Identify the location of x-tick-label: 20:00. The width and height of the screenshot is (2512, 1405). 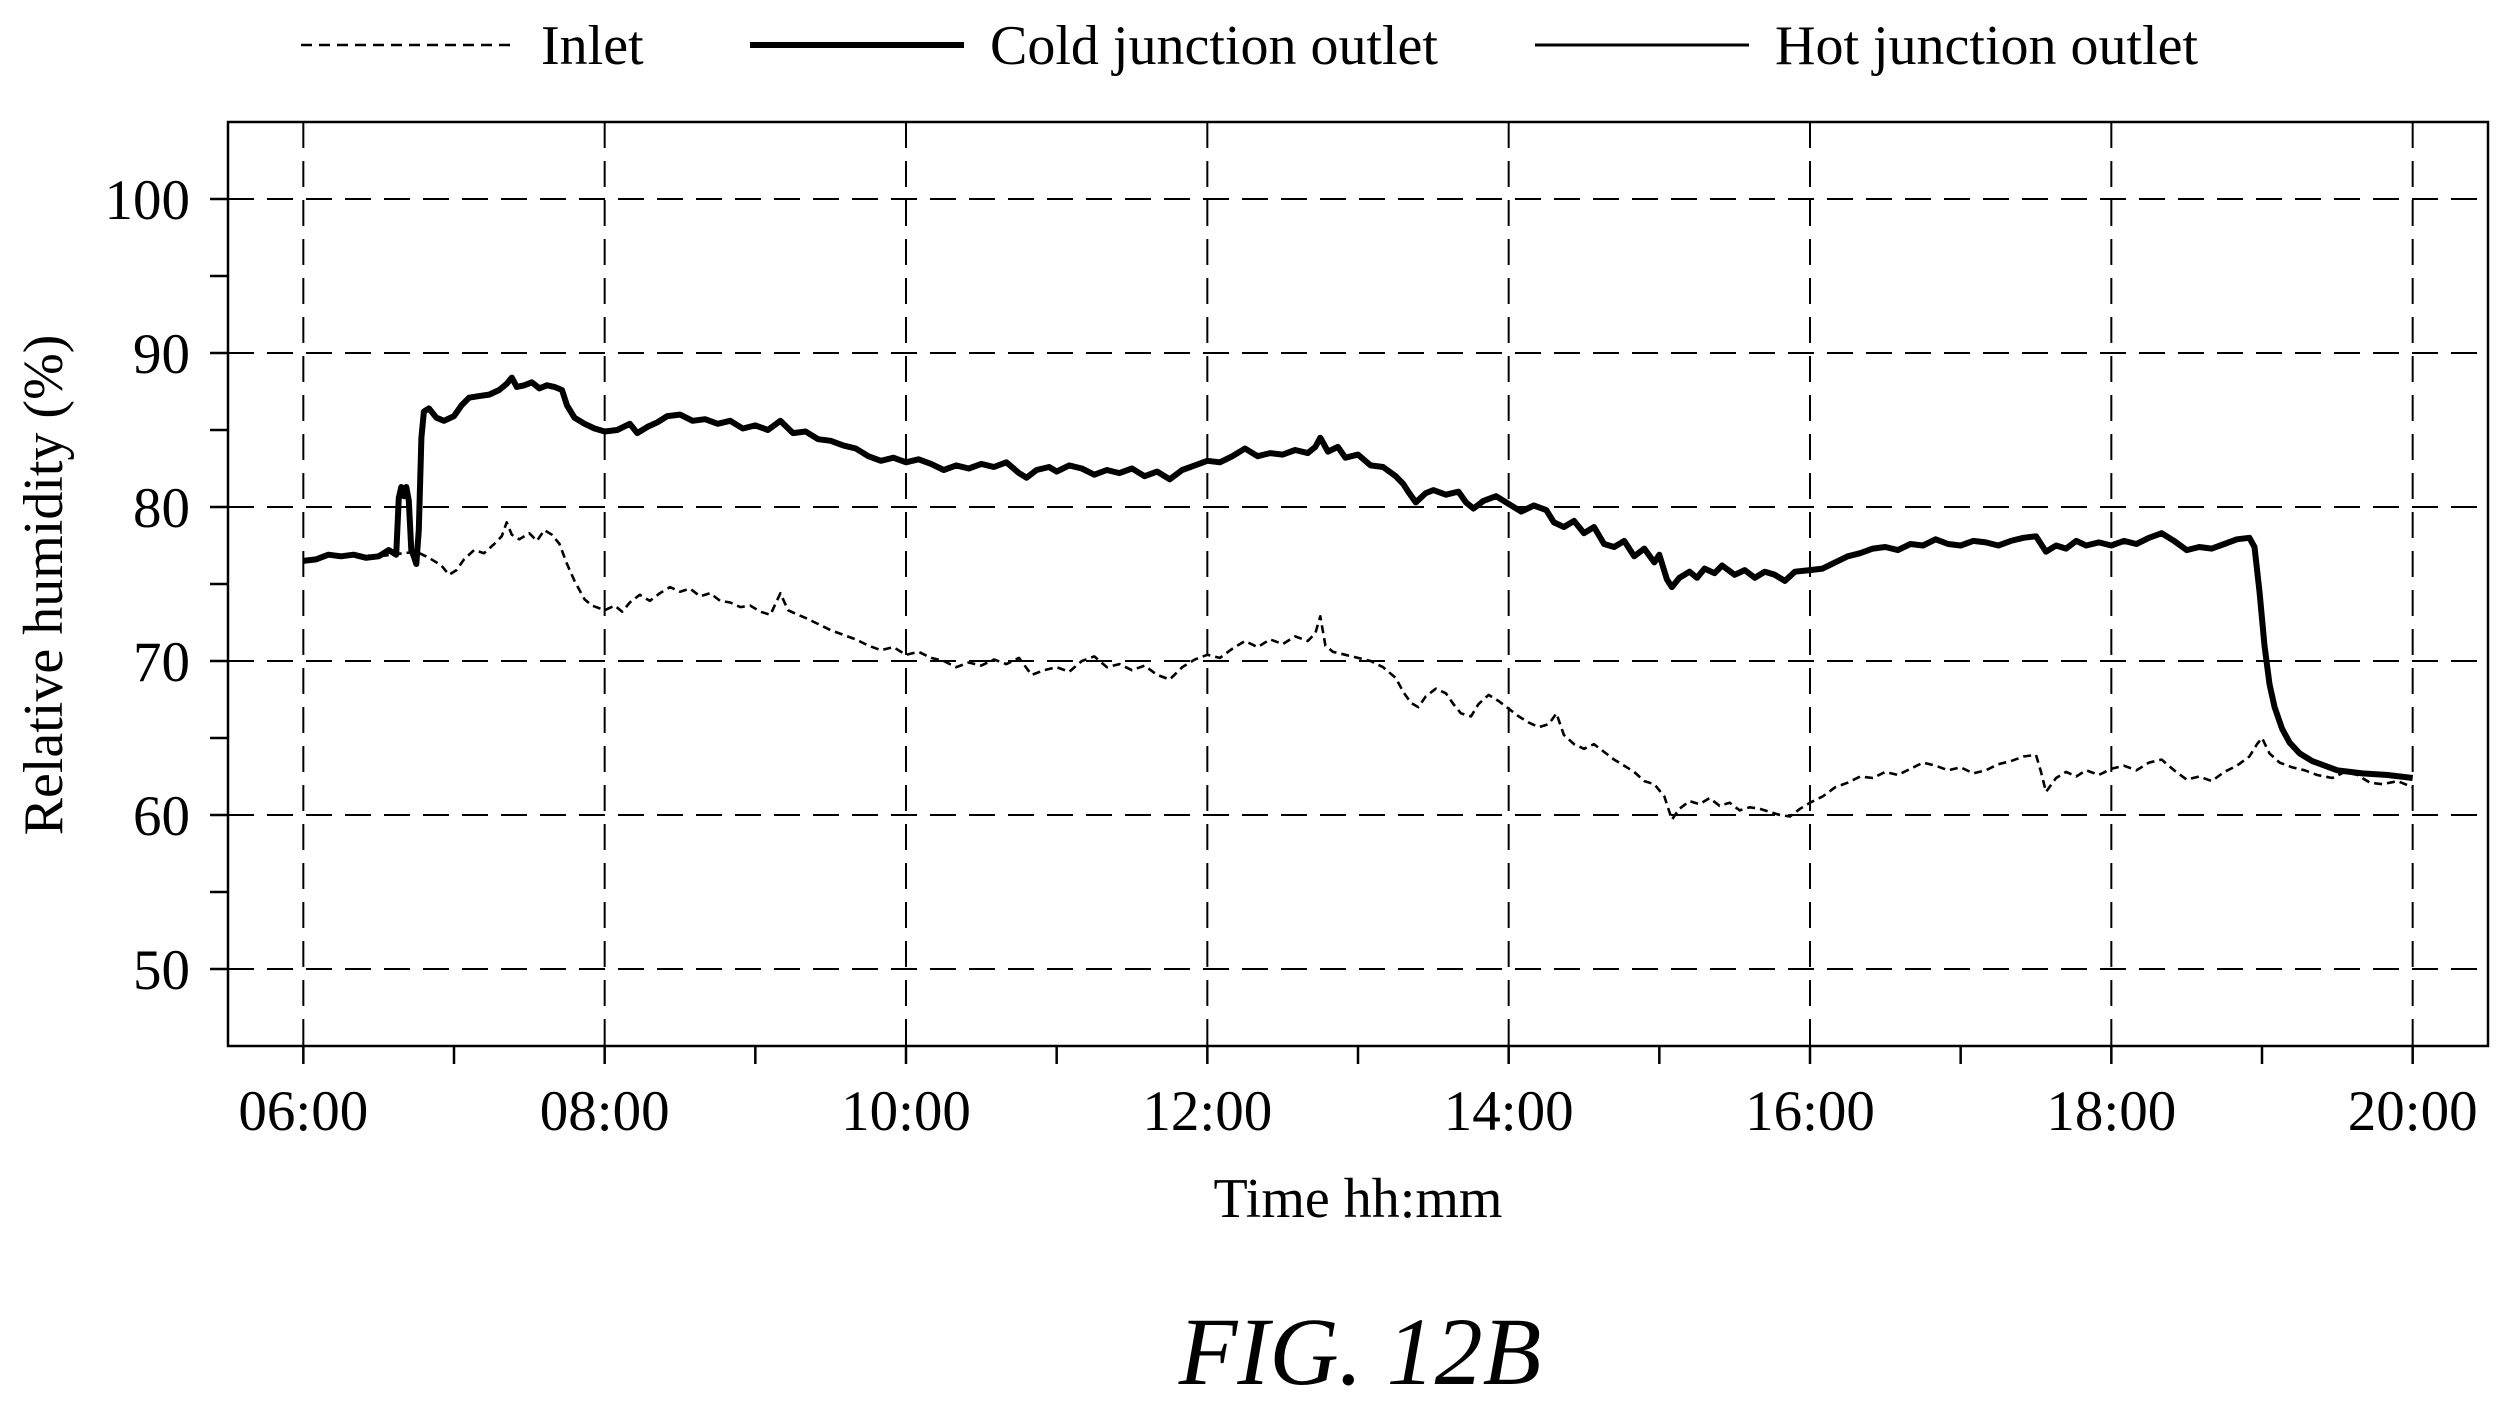
(2413, 1111).